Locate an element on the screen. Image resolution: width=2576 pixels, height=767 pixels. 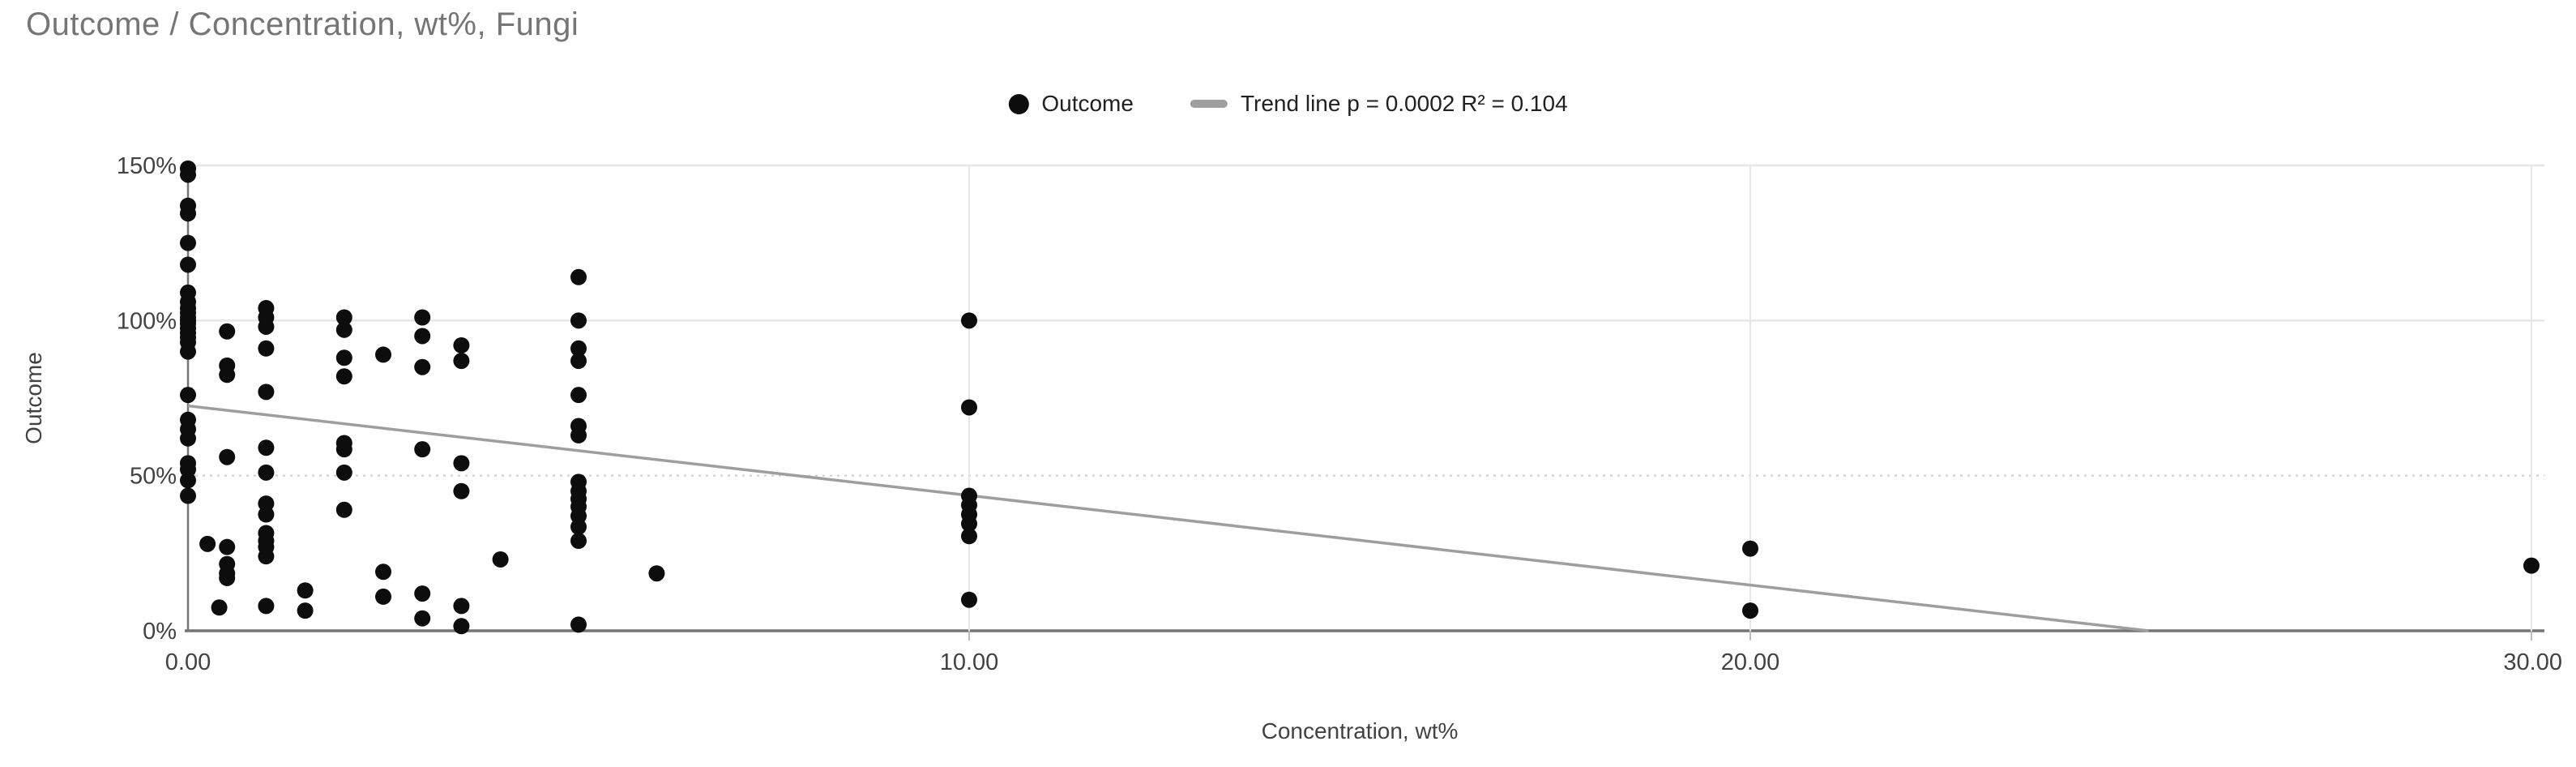
legend-outcome-marker-icon is located at coordinates (1018, 103).